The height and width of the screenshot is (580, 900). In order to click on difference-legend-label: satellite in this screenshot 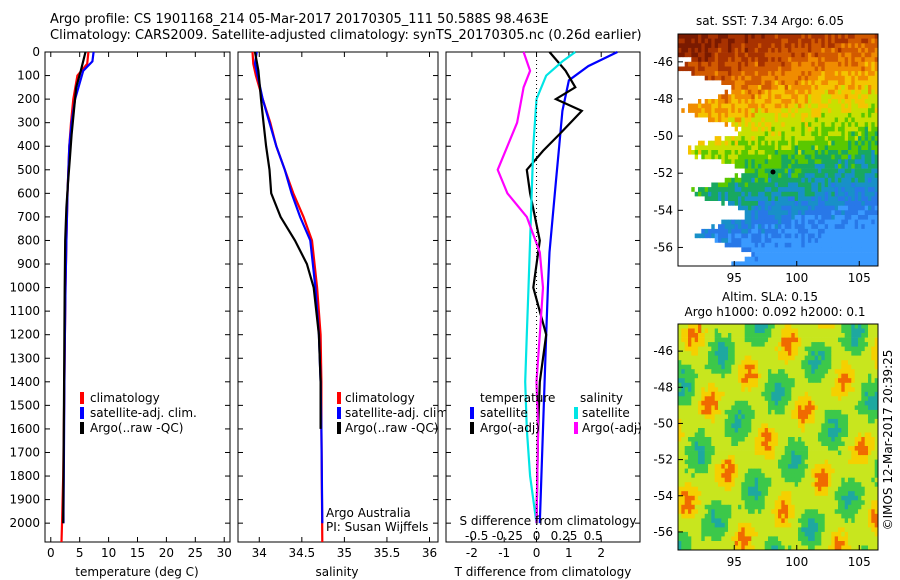, I will do `click(504, 413)`.